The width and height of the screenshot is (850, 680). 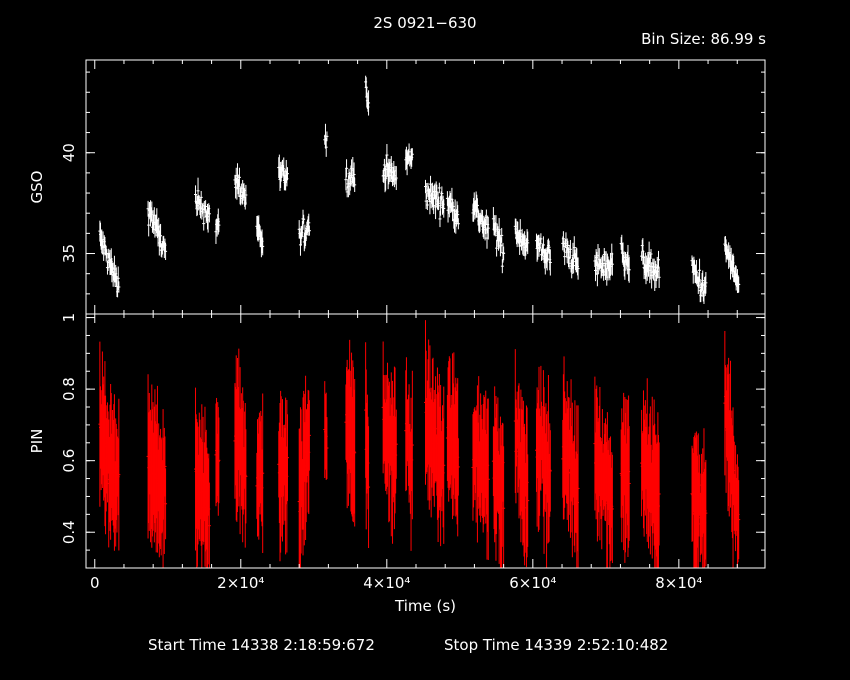 What do you see at coordinates (37, 441) in the screenshot?
I see `pin-ylabel: PIN` at bounding box center [37, 441].